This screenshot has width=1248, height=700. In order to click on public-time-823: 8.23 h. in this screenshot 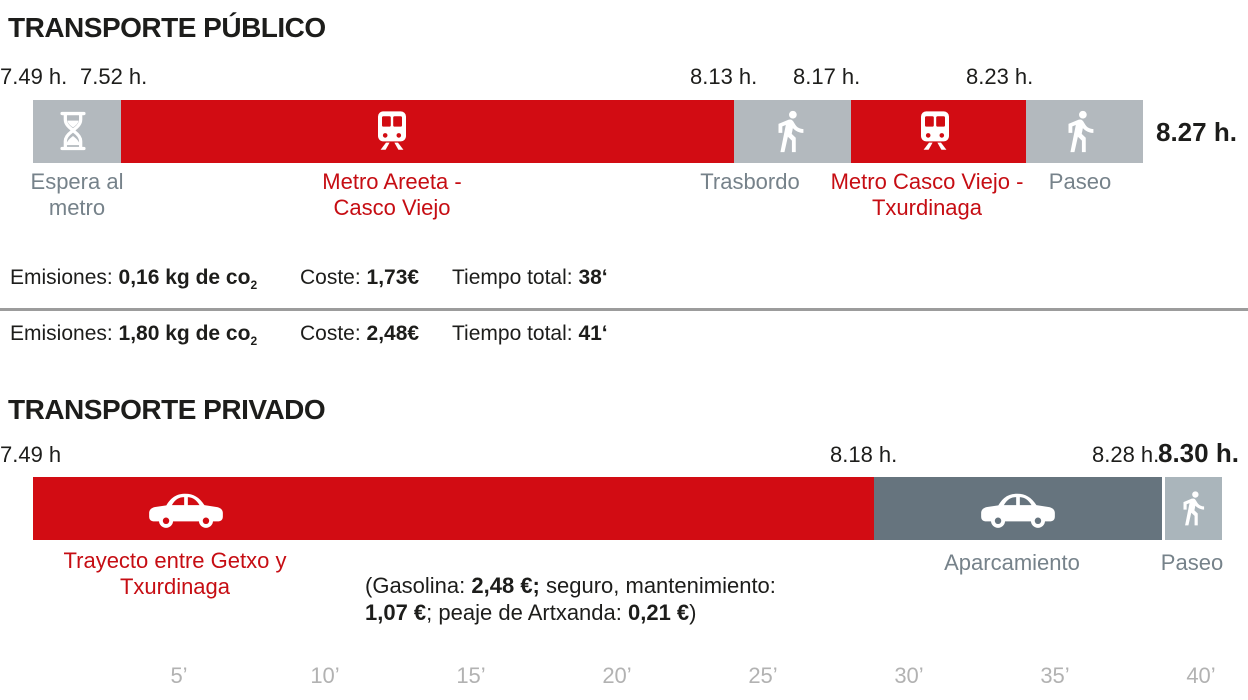, I will do `click(1000, 76)`.